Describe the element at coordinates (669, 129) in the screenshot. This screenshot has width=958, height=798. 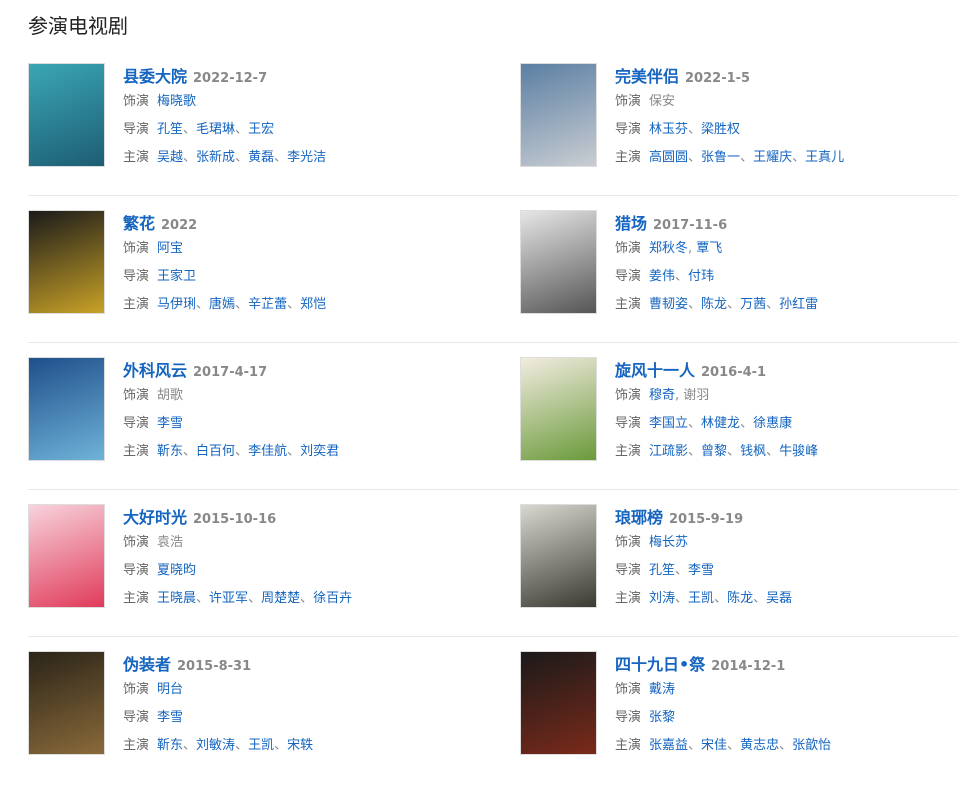
I see `director-link: 林玉芬` at that location.